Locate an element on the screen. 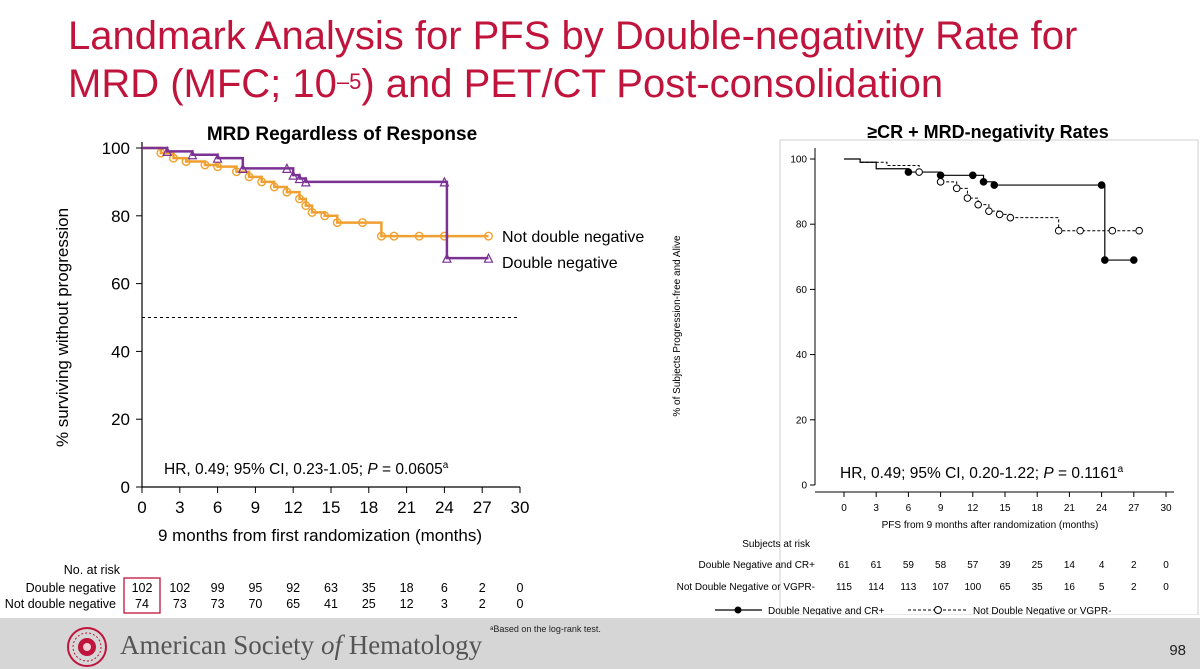  risk-value: 70 is located at coordinates (255, 604).